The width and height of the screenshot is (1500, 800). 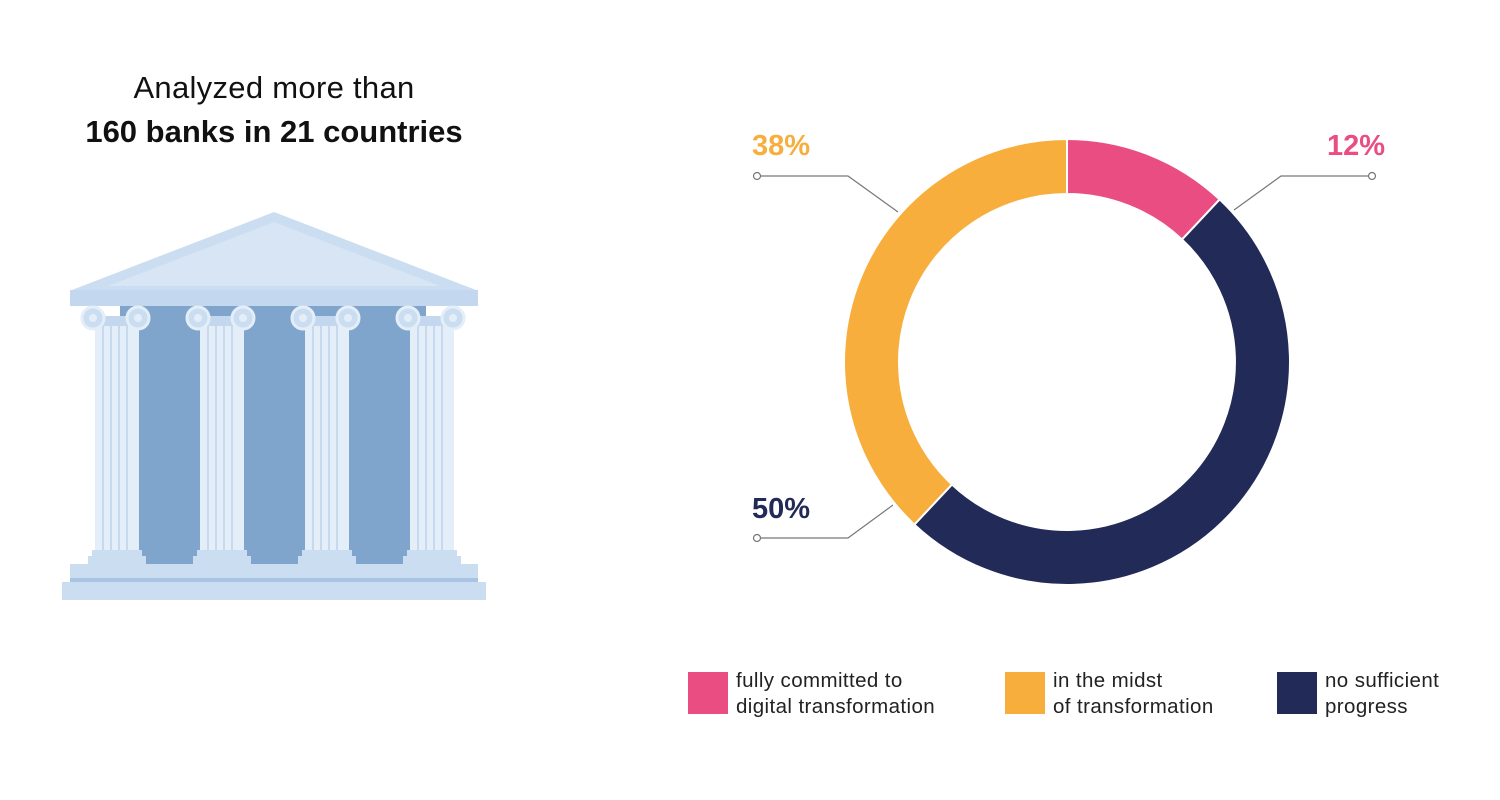 I want to click on legend-item-no-sufficient-progress: no sufficient progress, so click(x=1358, y=694).